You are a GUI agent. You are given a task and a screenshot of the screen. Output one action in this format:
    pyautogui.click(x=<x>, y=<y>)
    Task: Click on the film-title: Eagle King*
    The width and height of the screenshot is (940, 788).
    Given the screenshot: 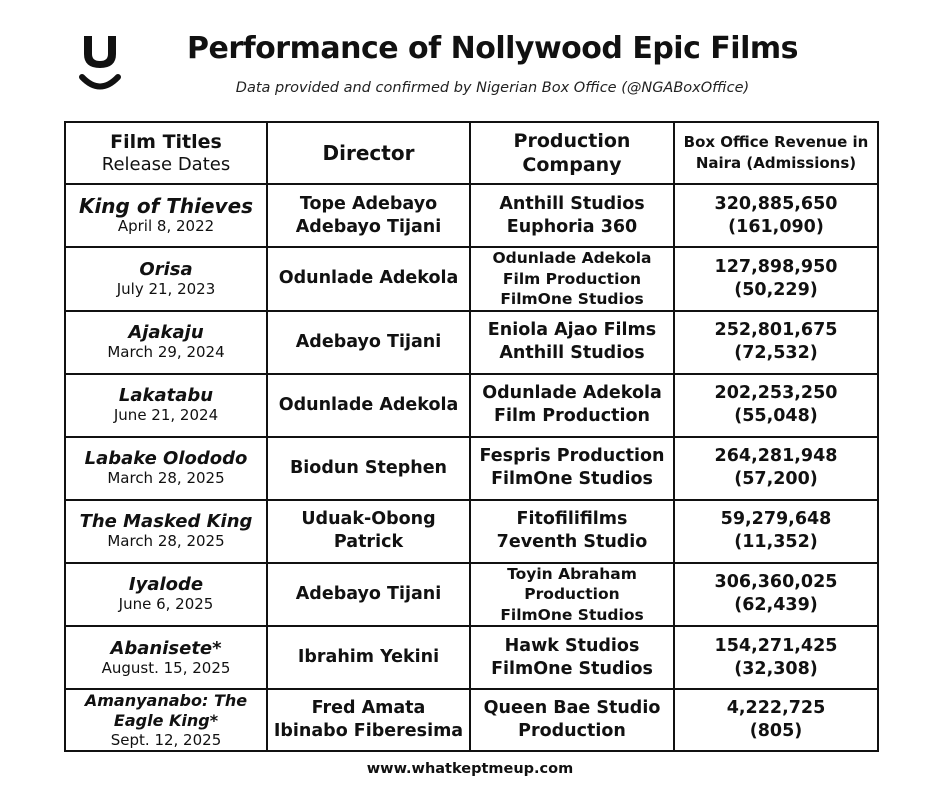 What is the action you would take?
    pyautogui.click(x=166, y=720)
    